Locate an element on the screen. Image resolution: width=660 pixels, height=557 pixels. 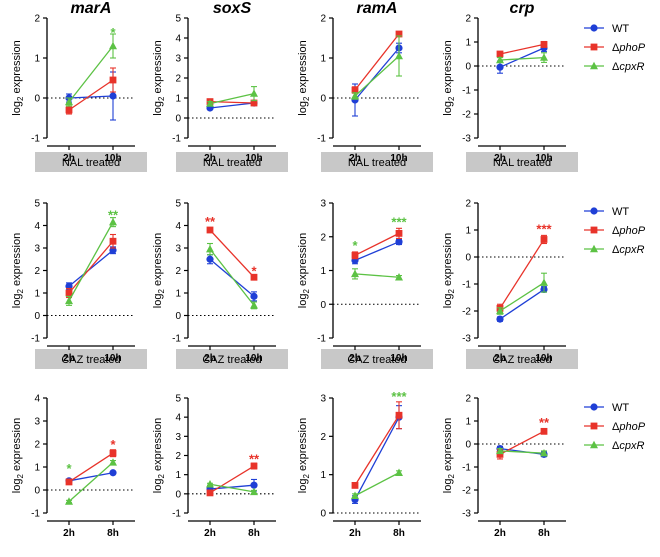
legend-label: ΔphoP is located at coordinates (629, 48).